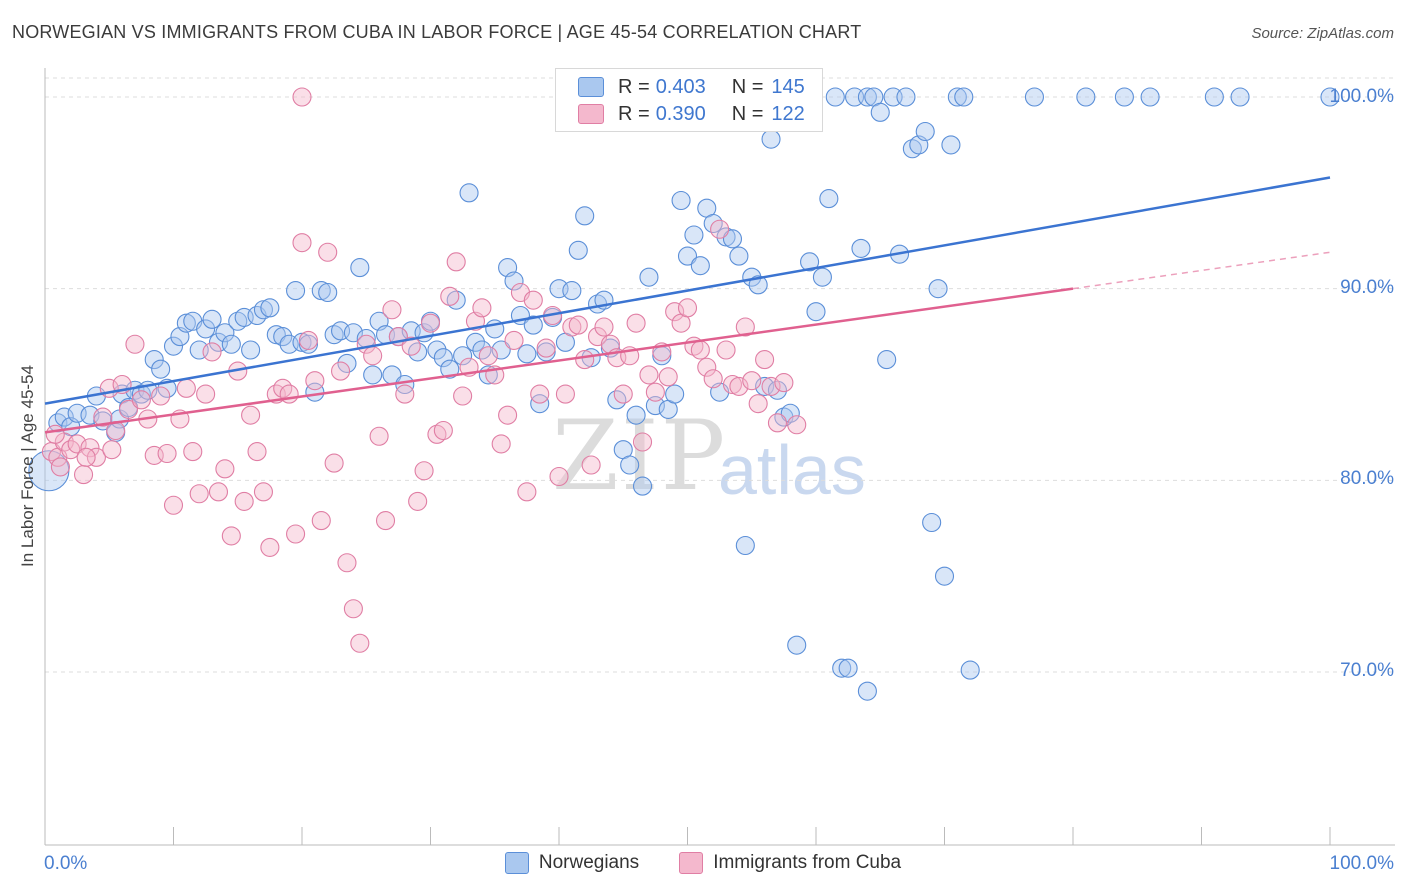 Image resolution: width=1406 pixels, height=892 pixels. Describe the element at coordinates (1367, 478) in the screenshot. I see `y-tick-80: 80.0%` at that location.